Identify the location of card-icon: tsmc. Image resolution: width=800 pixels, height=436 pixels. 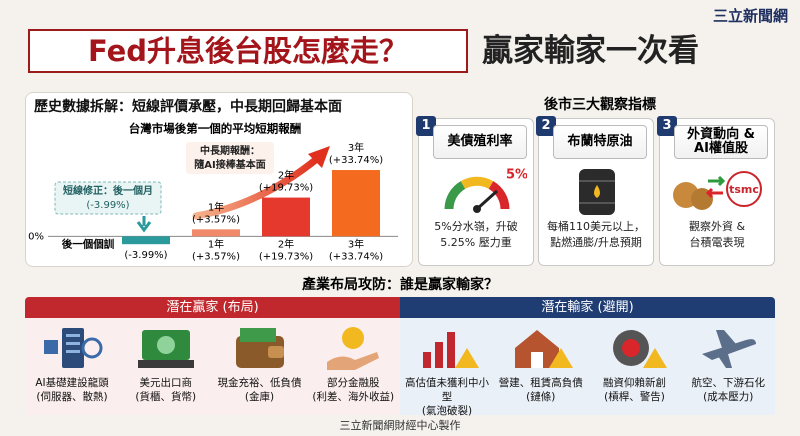
(717, 190).